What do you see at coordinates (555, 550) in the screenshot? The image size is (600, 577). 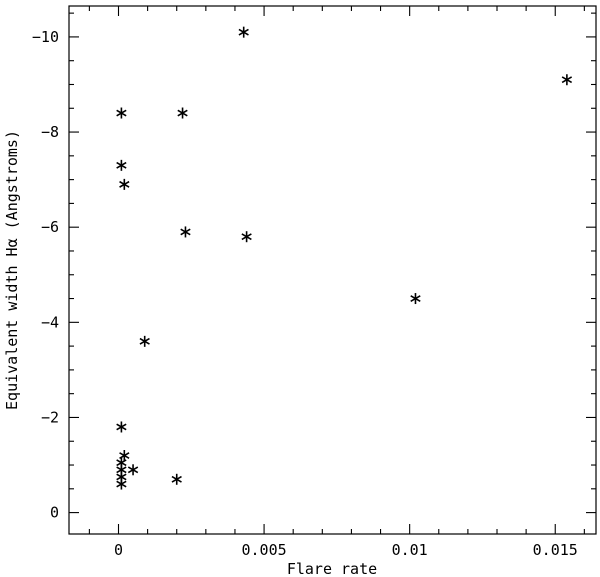 I see `x-tick-label: 0.015` at bounding box center [555, 550].